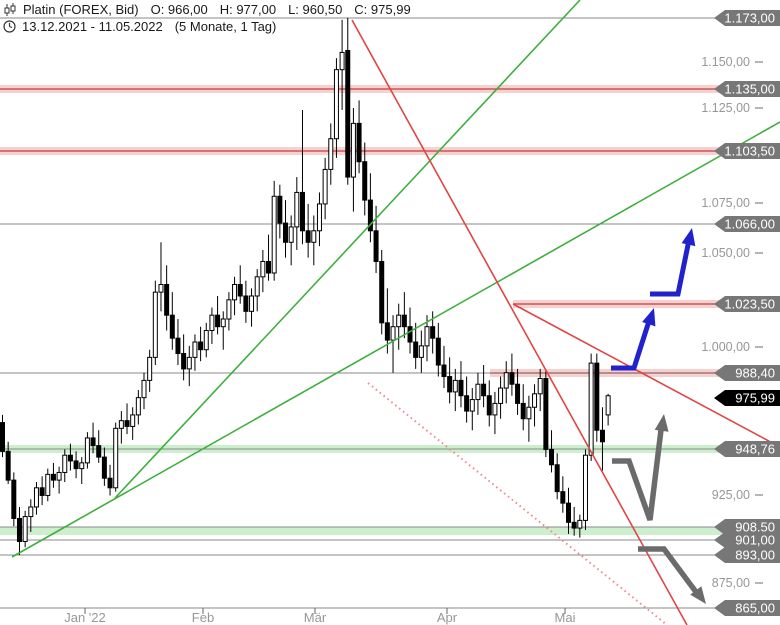  I want to click on price-tick-label: 925,00, so click(731, 495).